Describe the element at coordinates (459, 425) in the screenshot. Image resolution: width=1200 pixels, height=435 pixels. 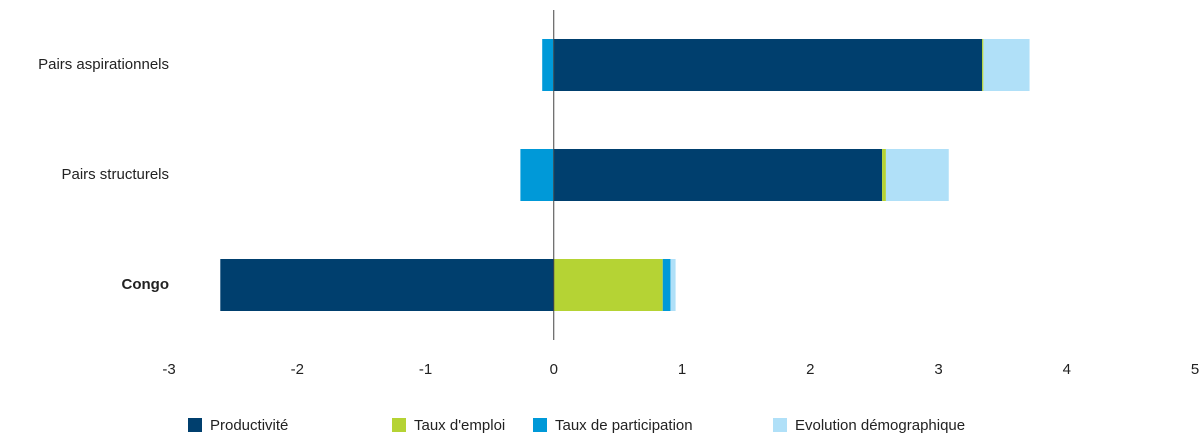
I see `legend-label: Taux d'emploi` at that location.